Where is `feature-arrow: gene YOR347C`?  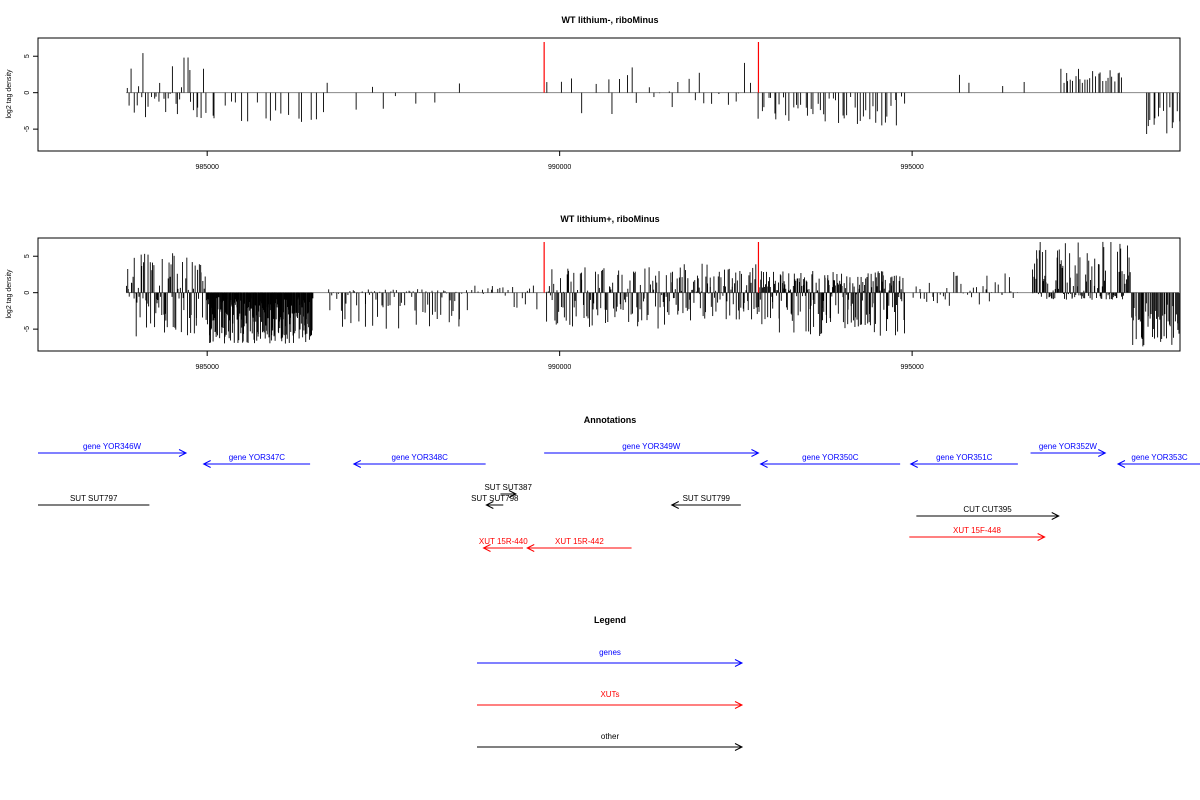
feature-arrow: gene YOR347C is located at coordinates (256, 460).